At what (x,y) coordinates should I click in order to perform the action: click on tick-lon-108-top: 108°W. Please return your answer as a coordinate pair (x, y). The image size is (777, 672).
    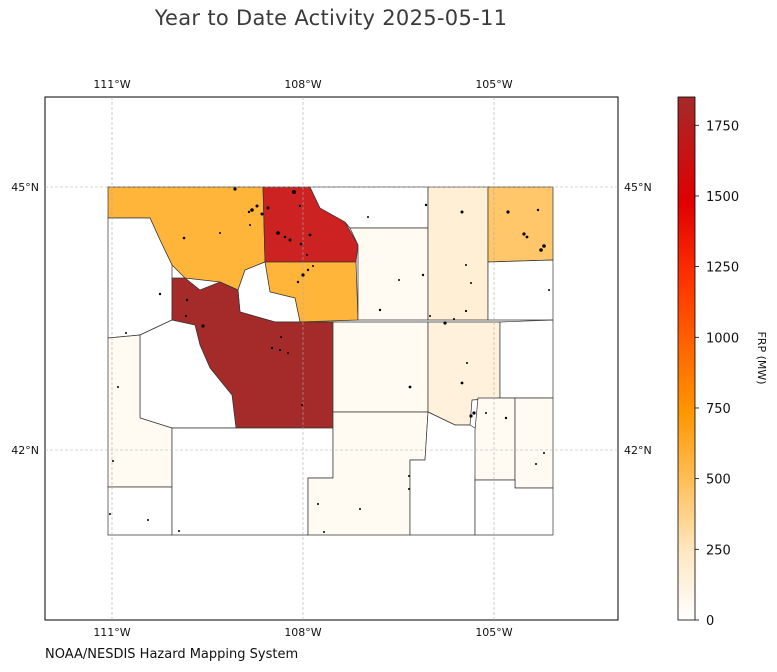
    Looking at the image, I should click on (302, 84).